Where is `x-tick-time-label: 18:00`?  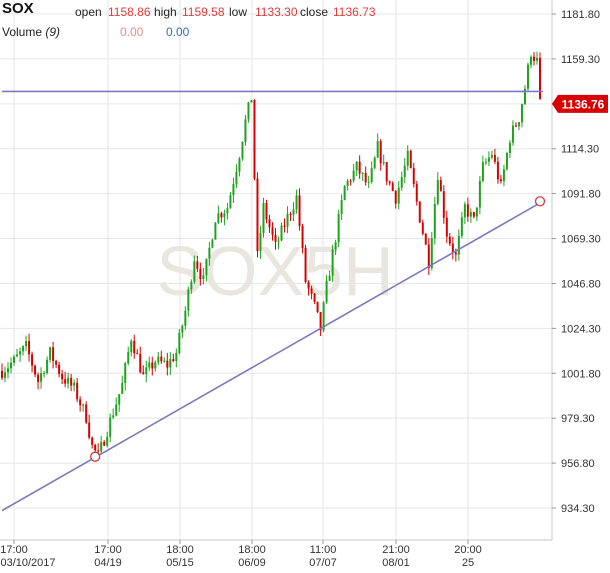
x-tick-time-label: 18:00 is located at coordinates (252, 550).